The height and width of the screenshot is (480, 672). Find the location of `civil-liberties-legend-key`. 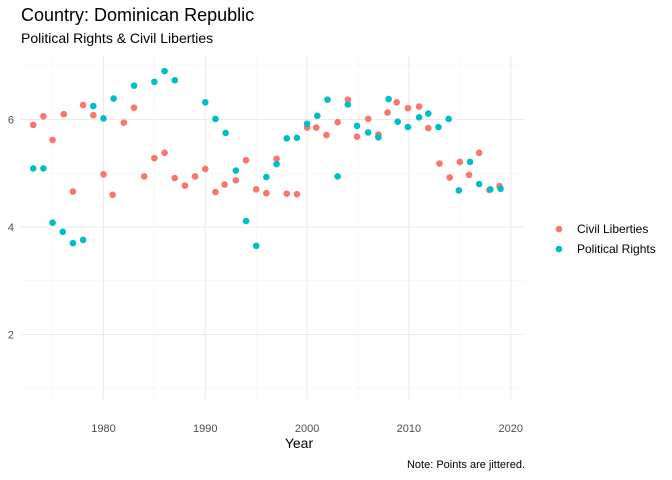

civil-liberties-legend-key is located at coordinates (559, 229).